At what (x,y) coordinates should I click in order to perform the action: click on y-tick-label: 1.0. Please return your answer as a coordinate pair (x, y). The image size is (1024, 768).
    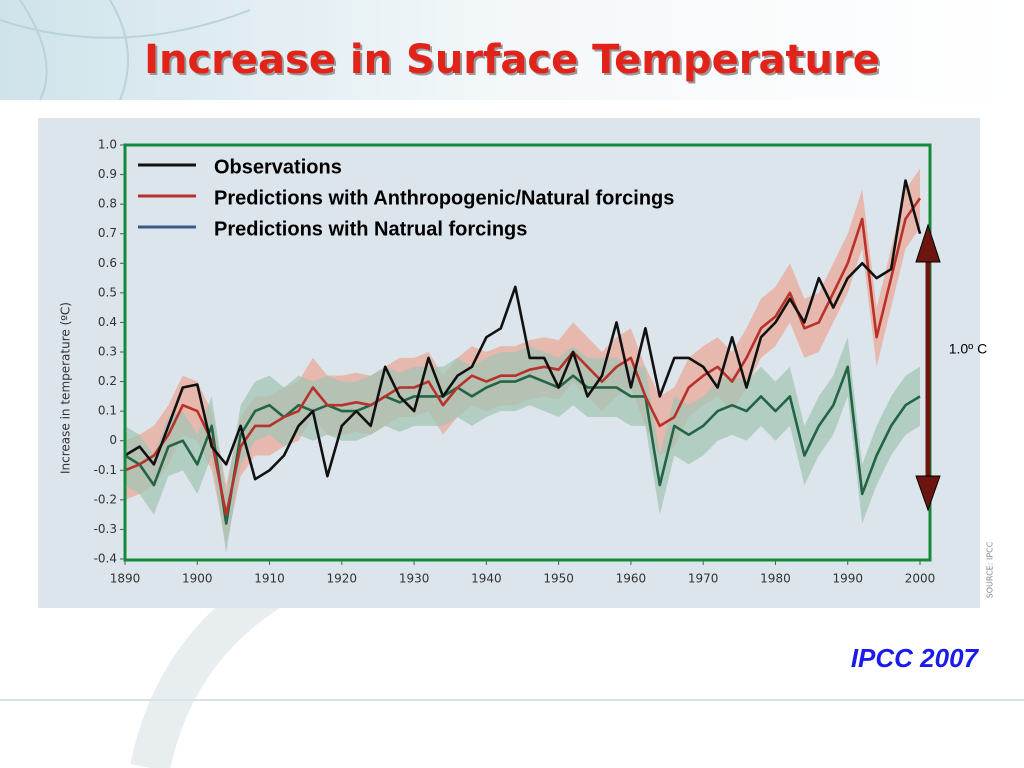
    Looking at the image, I should click on (107, 145).